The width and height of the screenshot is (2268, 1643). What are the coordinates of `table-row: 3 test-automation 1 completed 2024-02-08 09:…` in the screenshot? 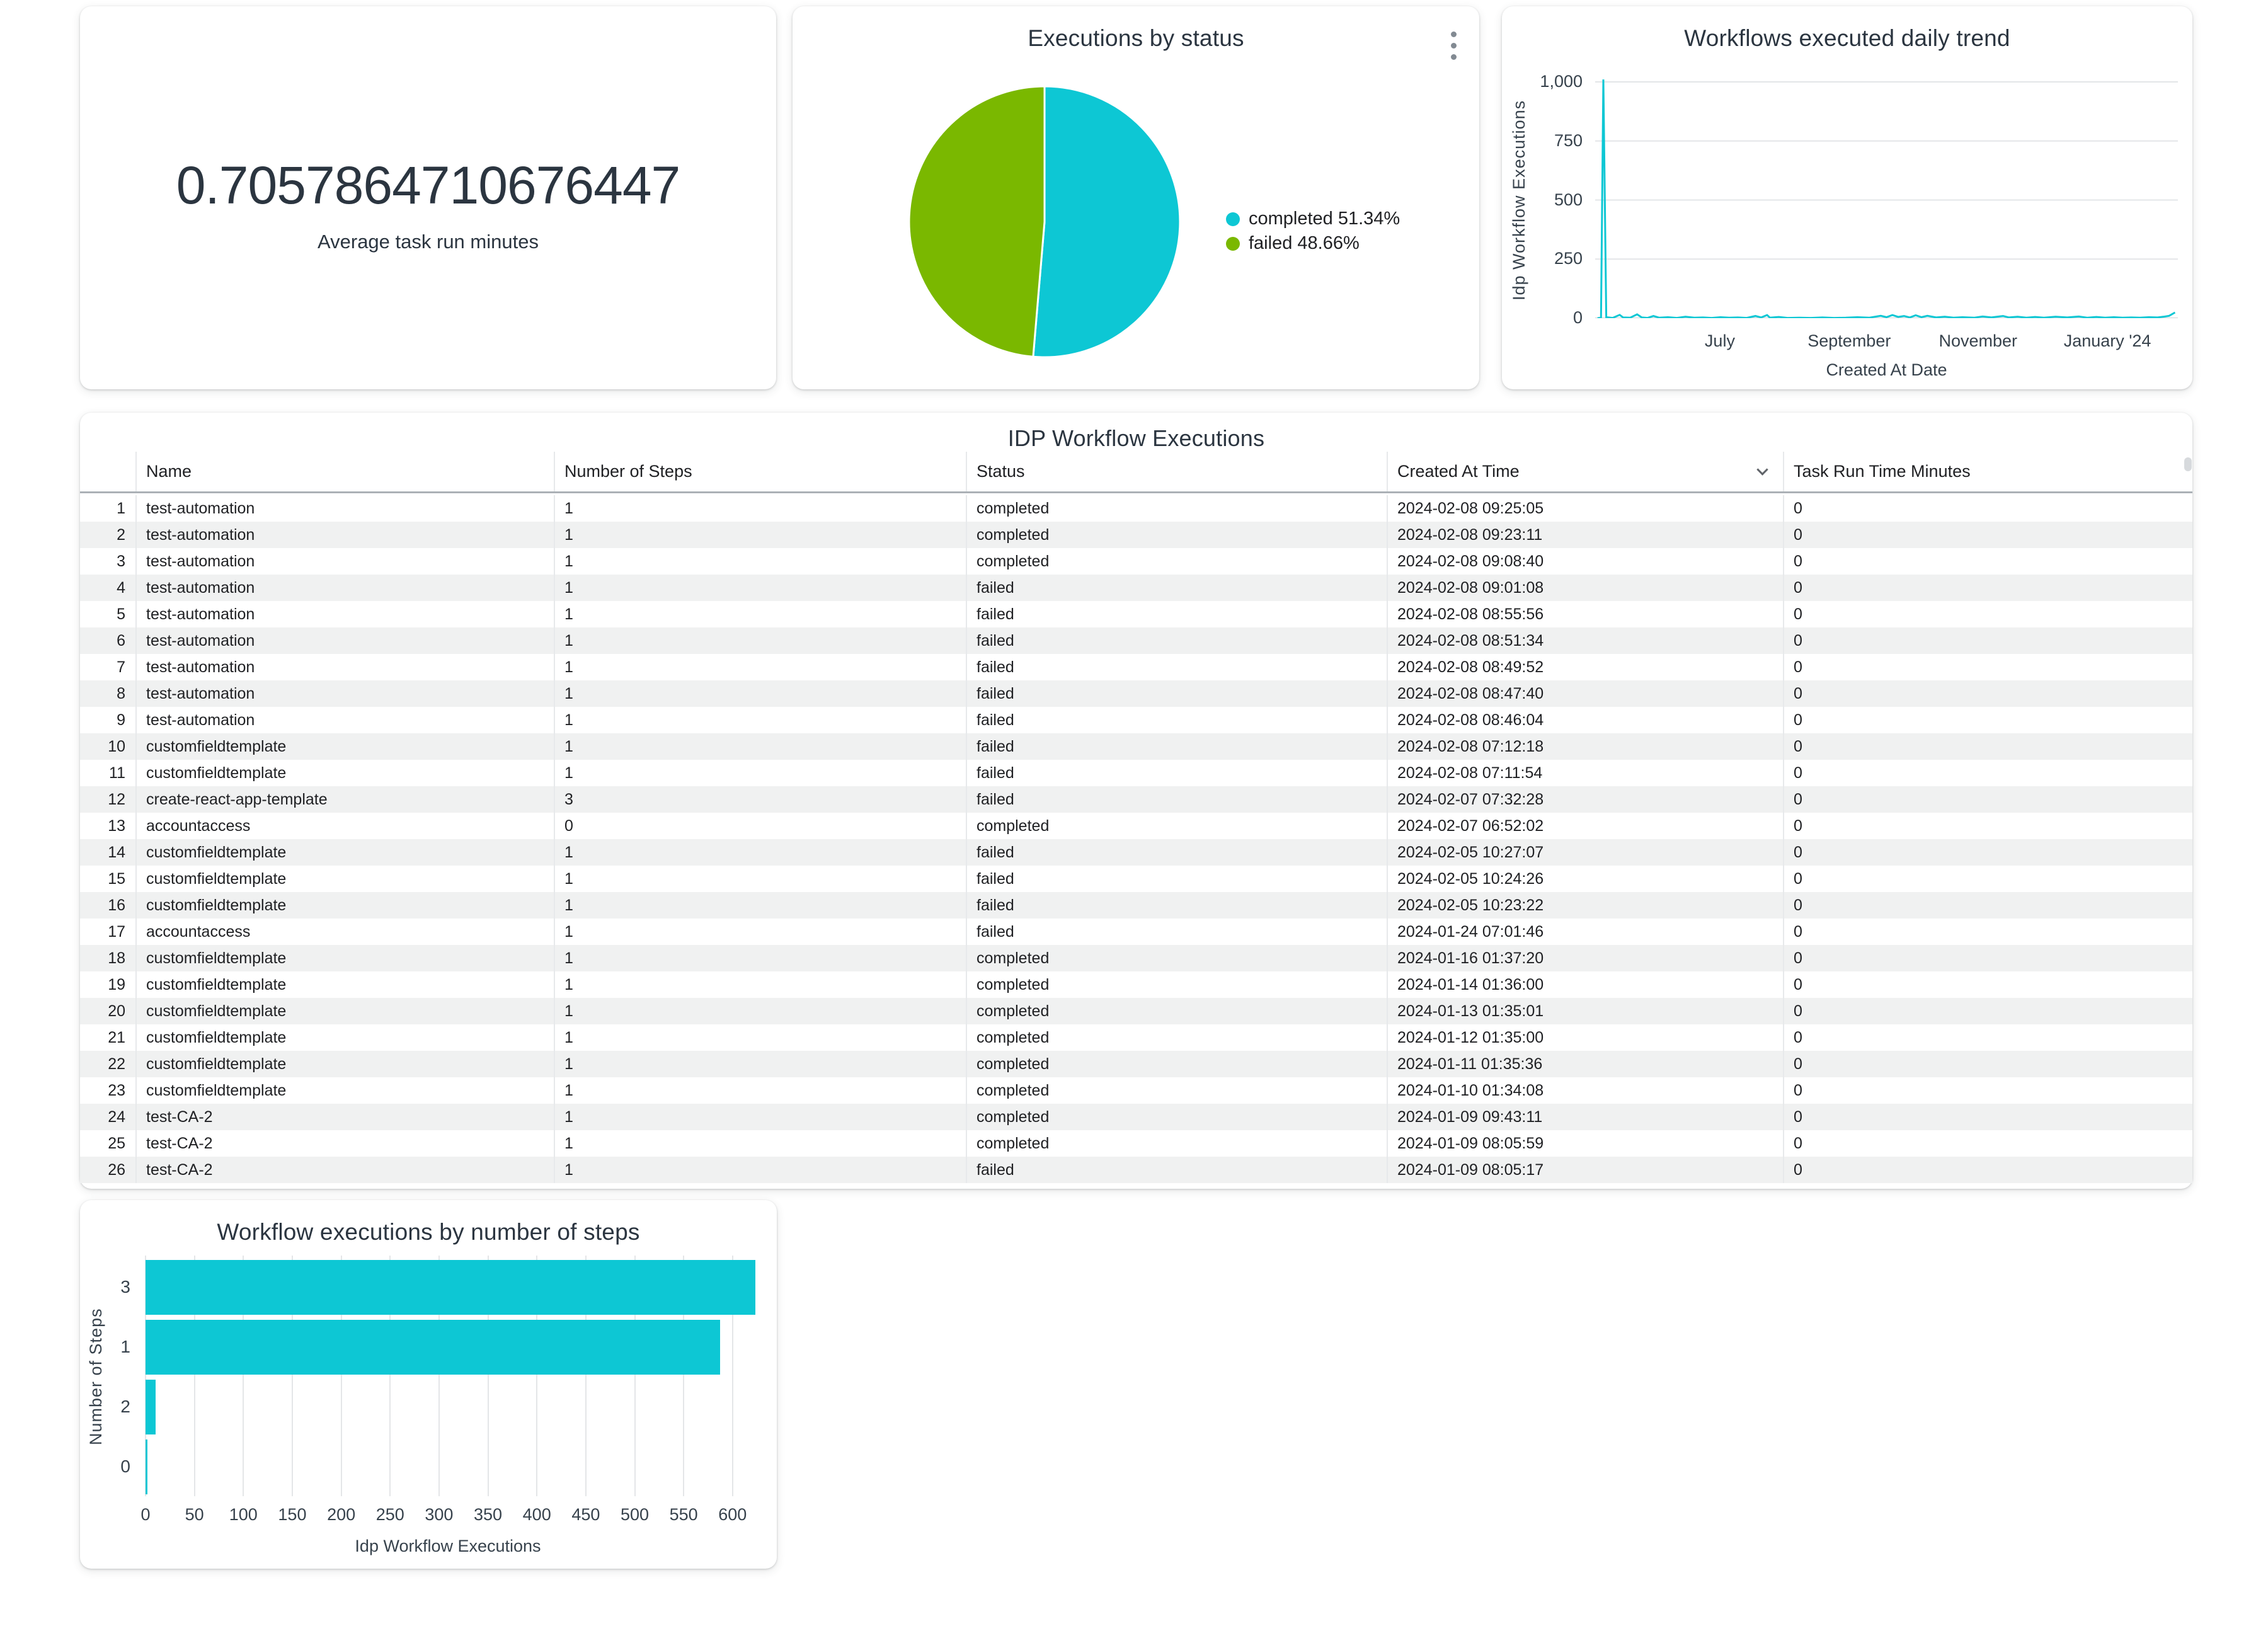 It's located at (1136, 561).